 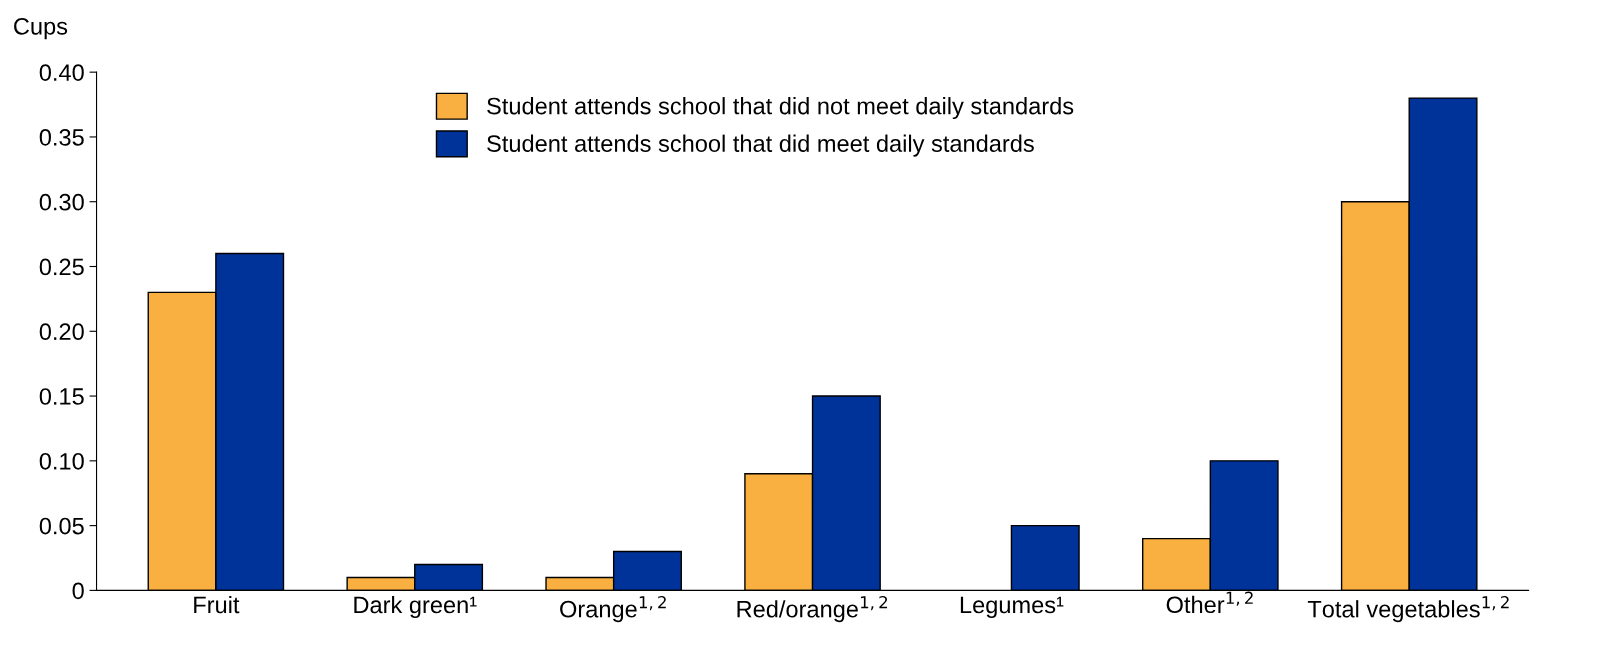 I want to click on y-tick-label: 0.15, so click(x=61, y=396).